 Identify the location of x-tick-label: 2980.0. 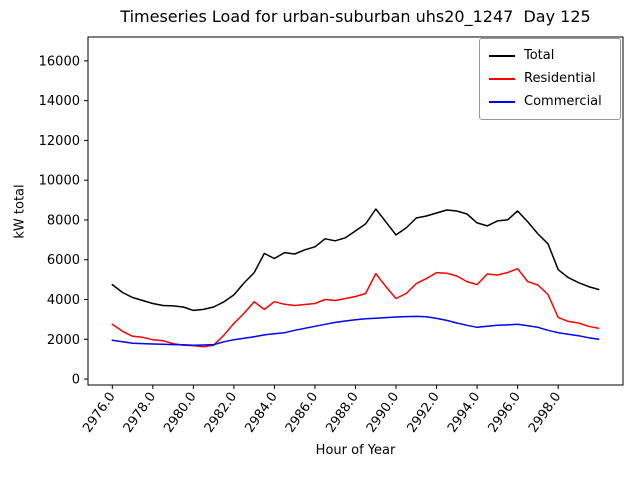
(180, 413).